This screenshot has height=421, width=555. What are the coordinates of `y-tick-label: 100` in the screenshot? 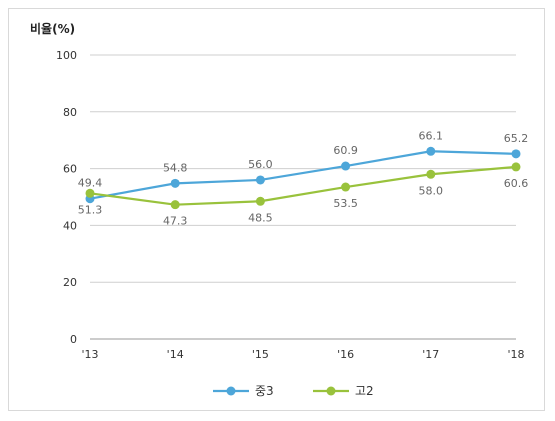 It's located at (66, 55).